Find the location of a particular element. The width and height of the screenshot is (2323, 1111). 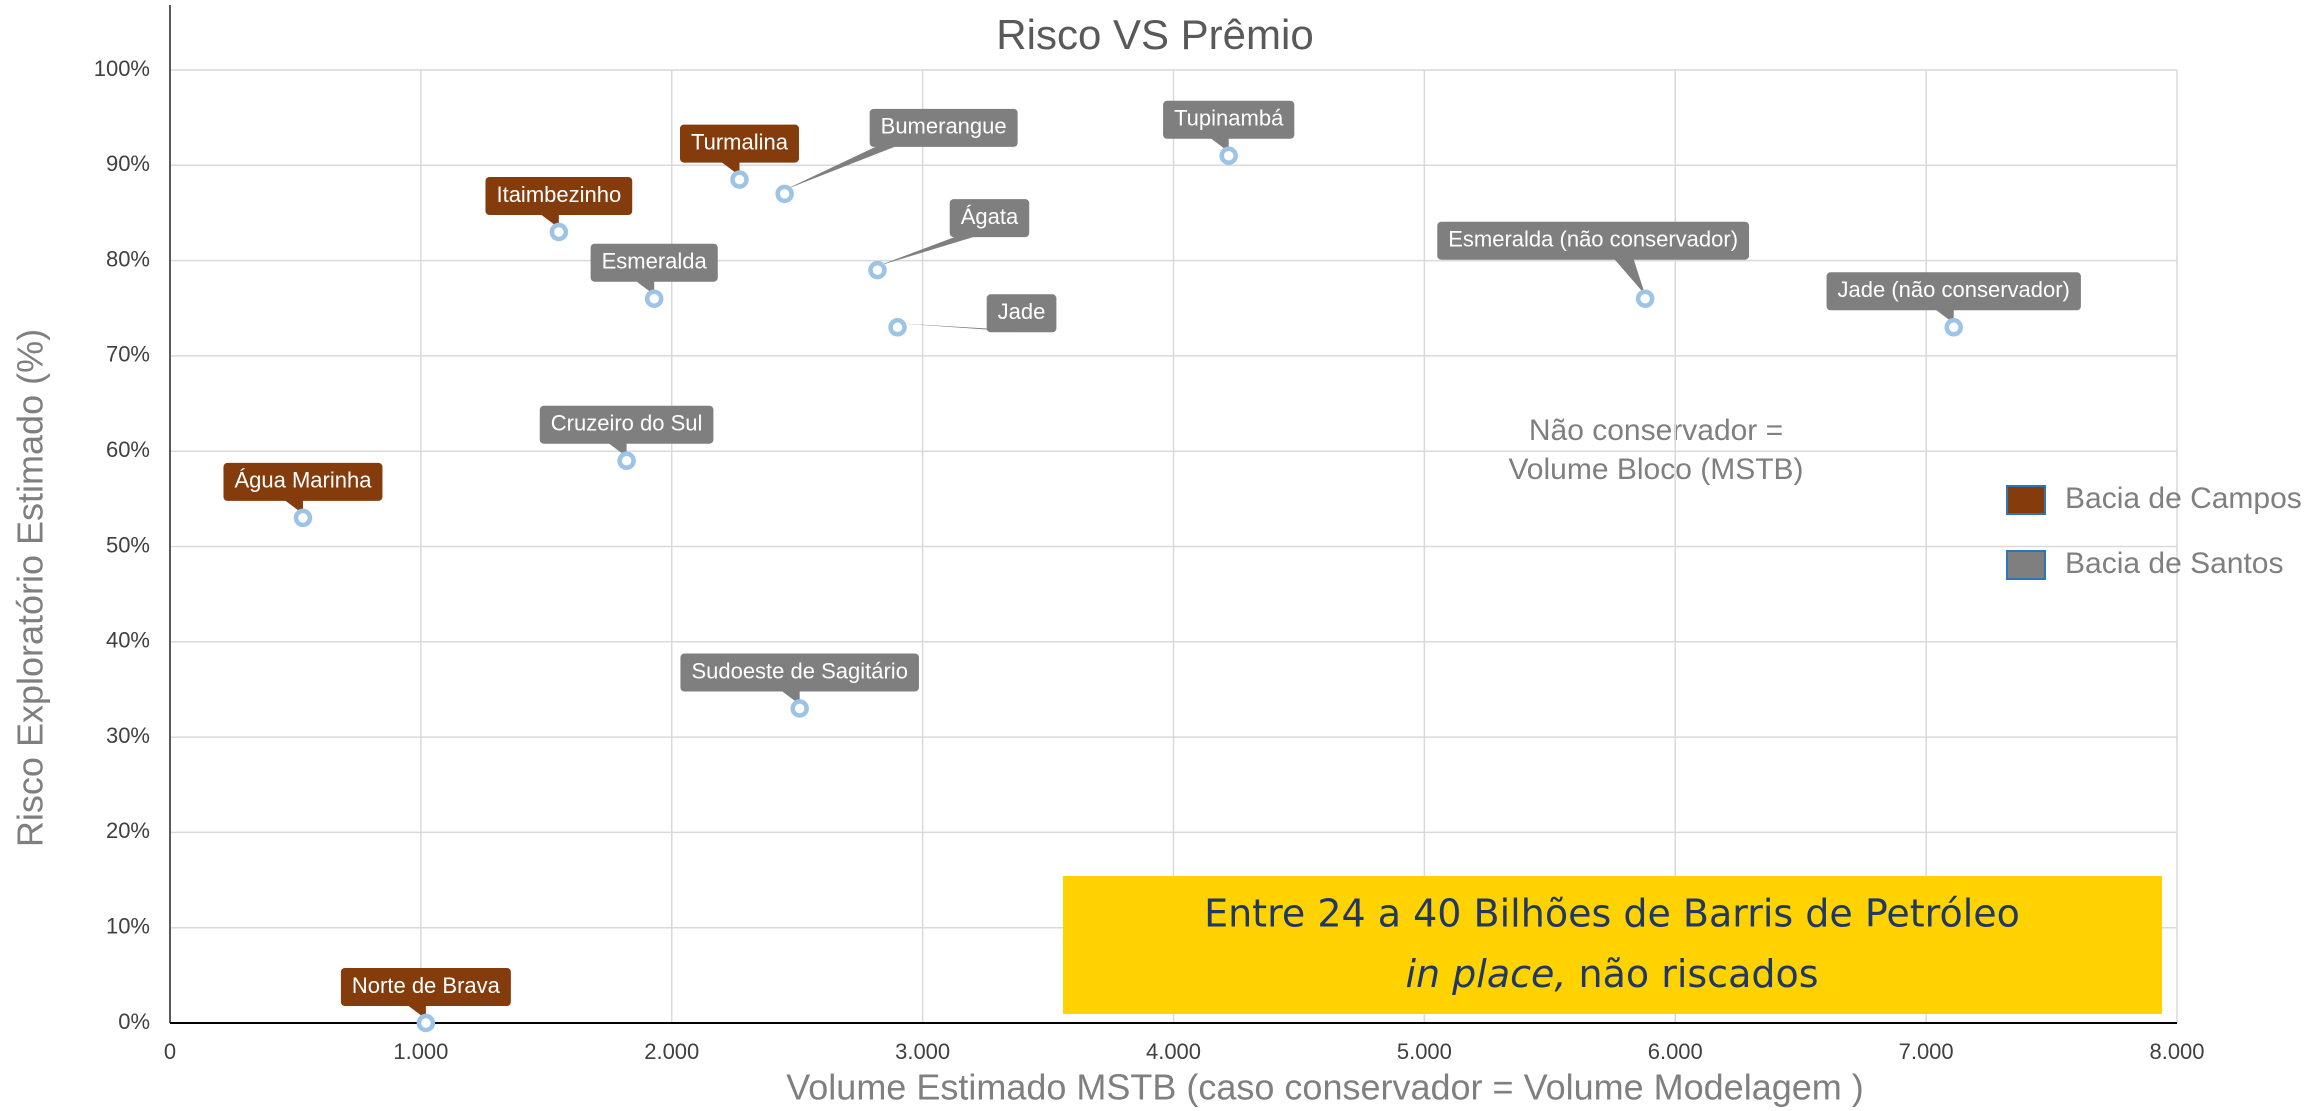

x-tick-label: 6.000 is located at coordinates (1675, 1051).